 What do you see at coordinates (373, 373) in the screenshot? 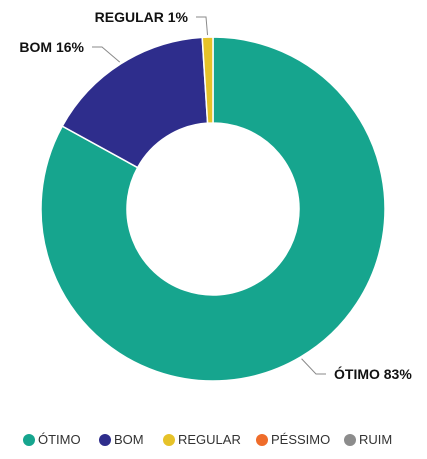
I see `slice-label-otimo: ÓTIMO 83%` at bounding box center [373, 373].